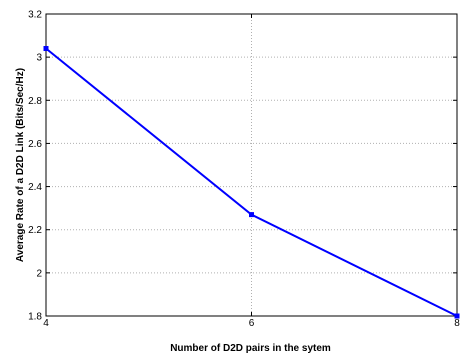 The height and width of the screenshot is (360, 460). I want to click on y-tick-label: 3, so click(39, 58).